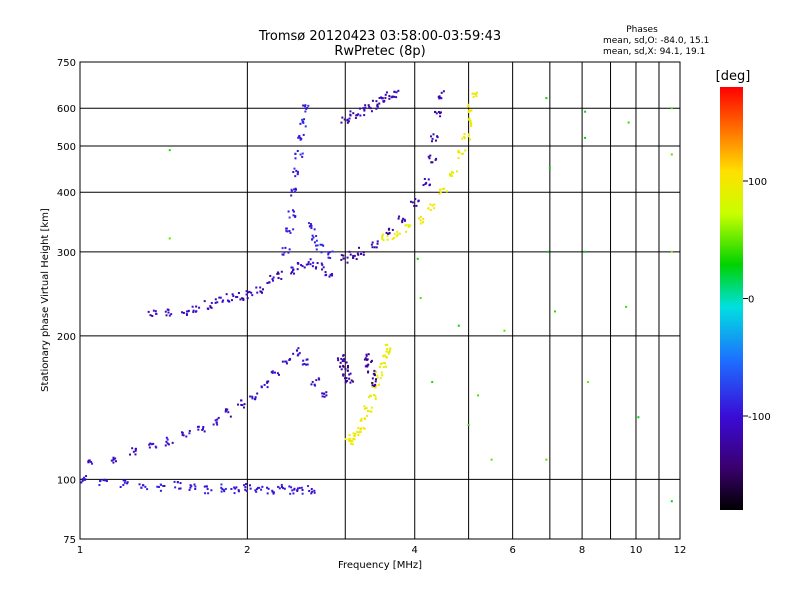 The image size is (800, 600). What do you see at coordinates (207, 406) in the screenshot?
I see `trace-e-layer-upper` at bounding box center [207, 406].